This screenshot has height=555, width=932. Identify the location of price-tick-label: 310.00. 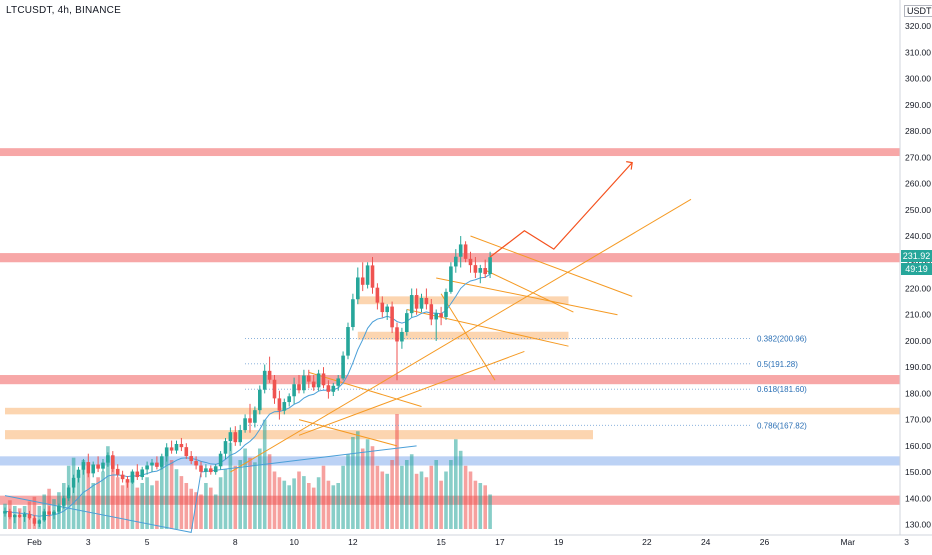
(918, 52).